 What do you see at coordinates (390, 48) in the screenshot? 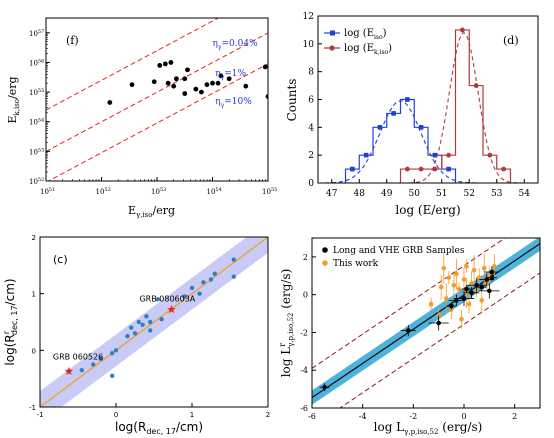
I see `legend-kiso-tail: )` at bounding box center [390, 48].